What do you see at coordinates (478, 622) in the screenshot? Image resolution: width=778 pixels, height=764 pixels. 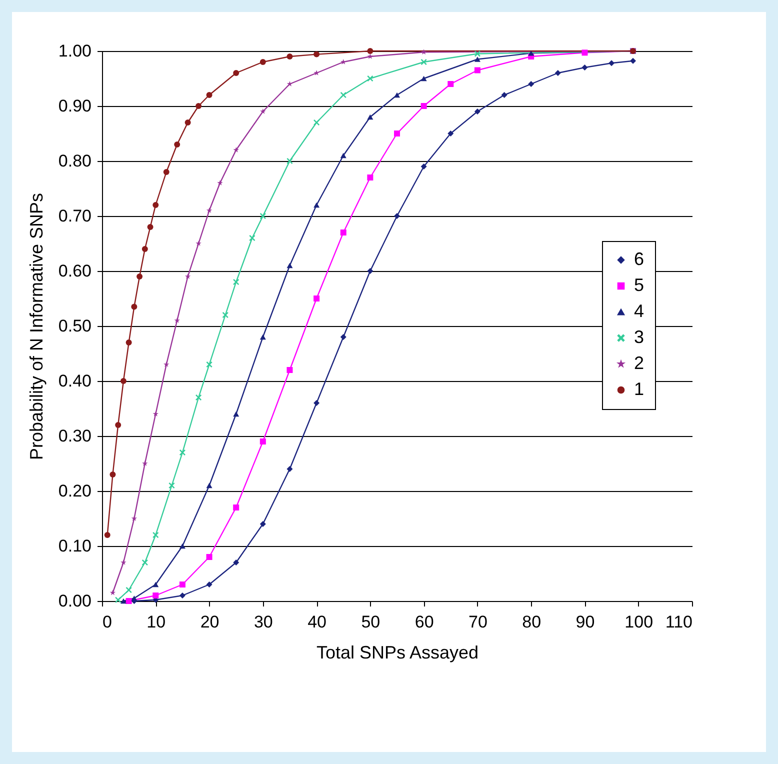 I see `x-tick-label: 70` at bounding box center [478, 622].